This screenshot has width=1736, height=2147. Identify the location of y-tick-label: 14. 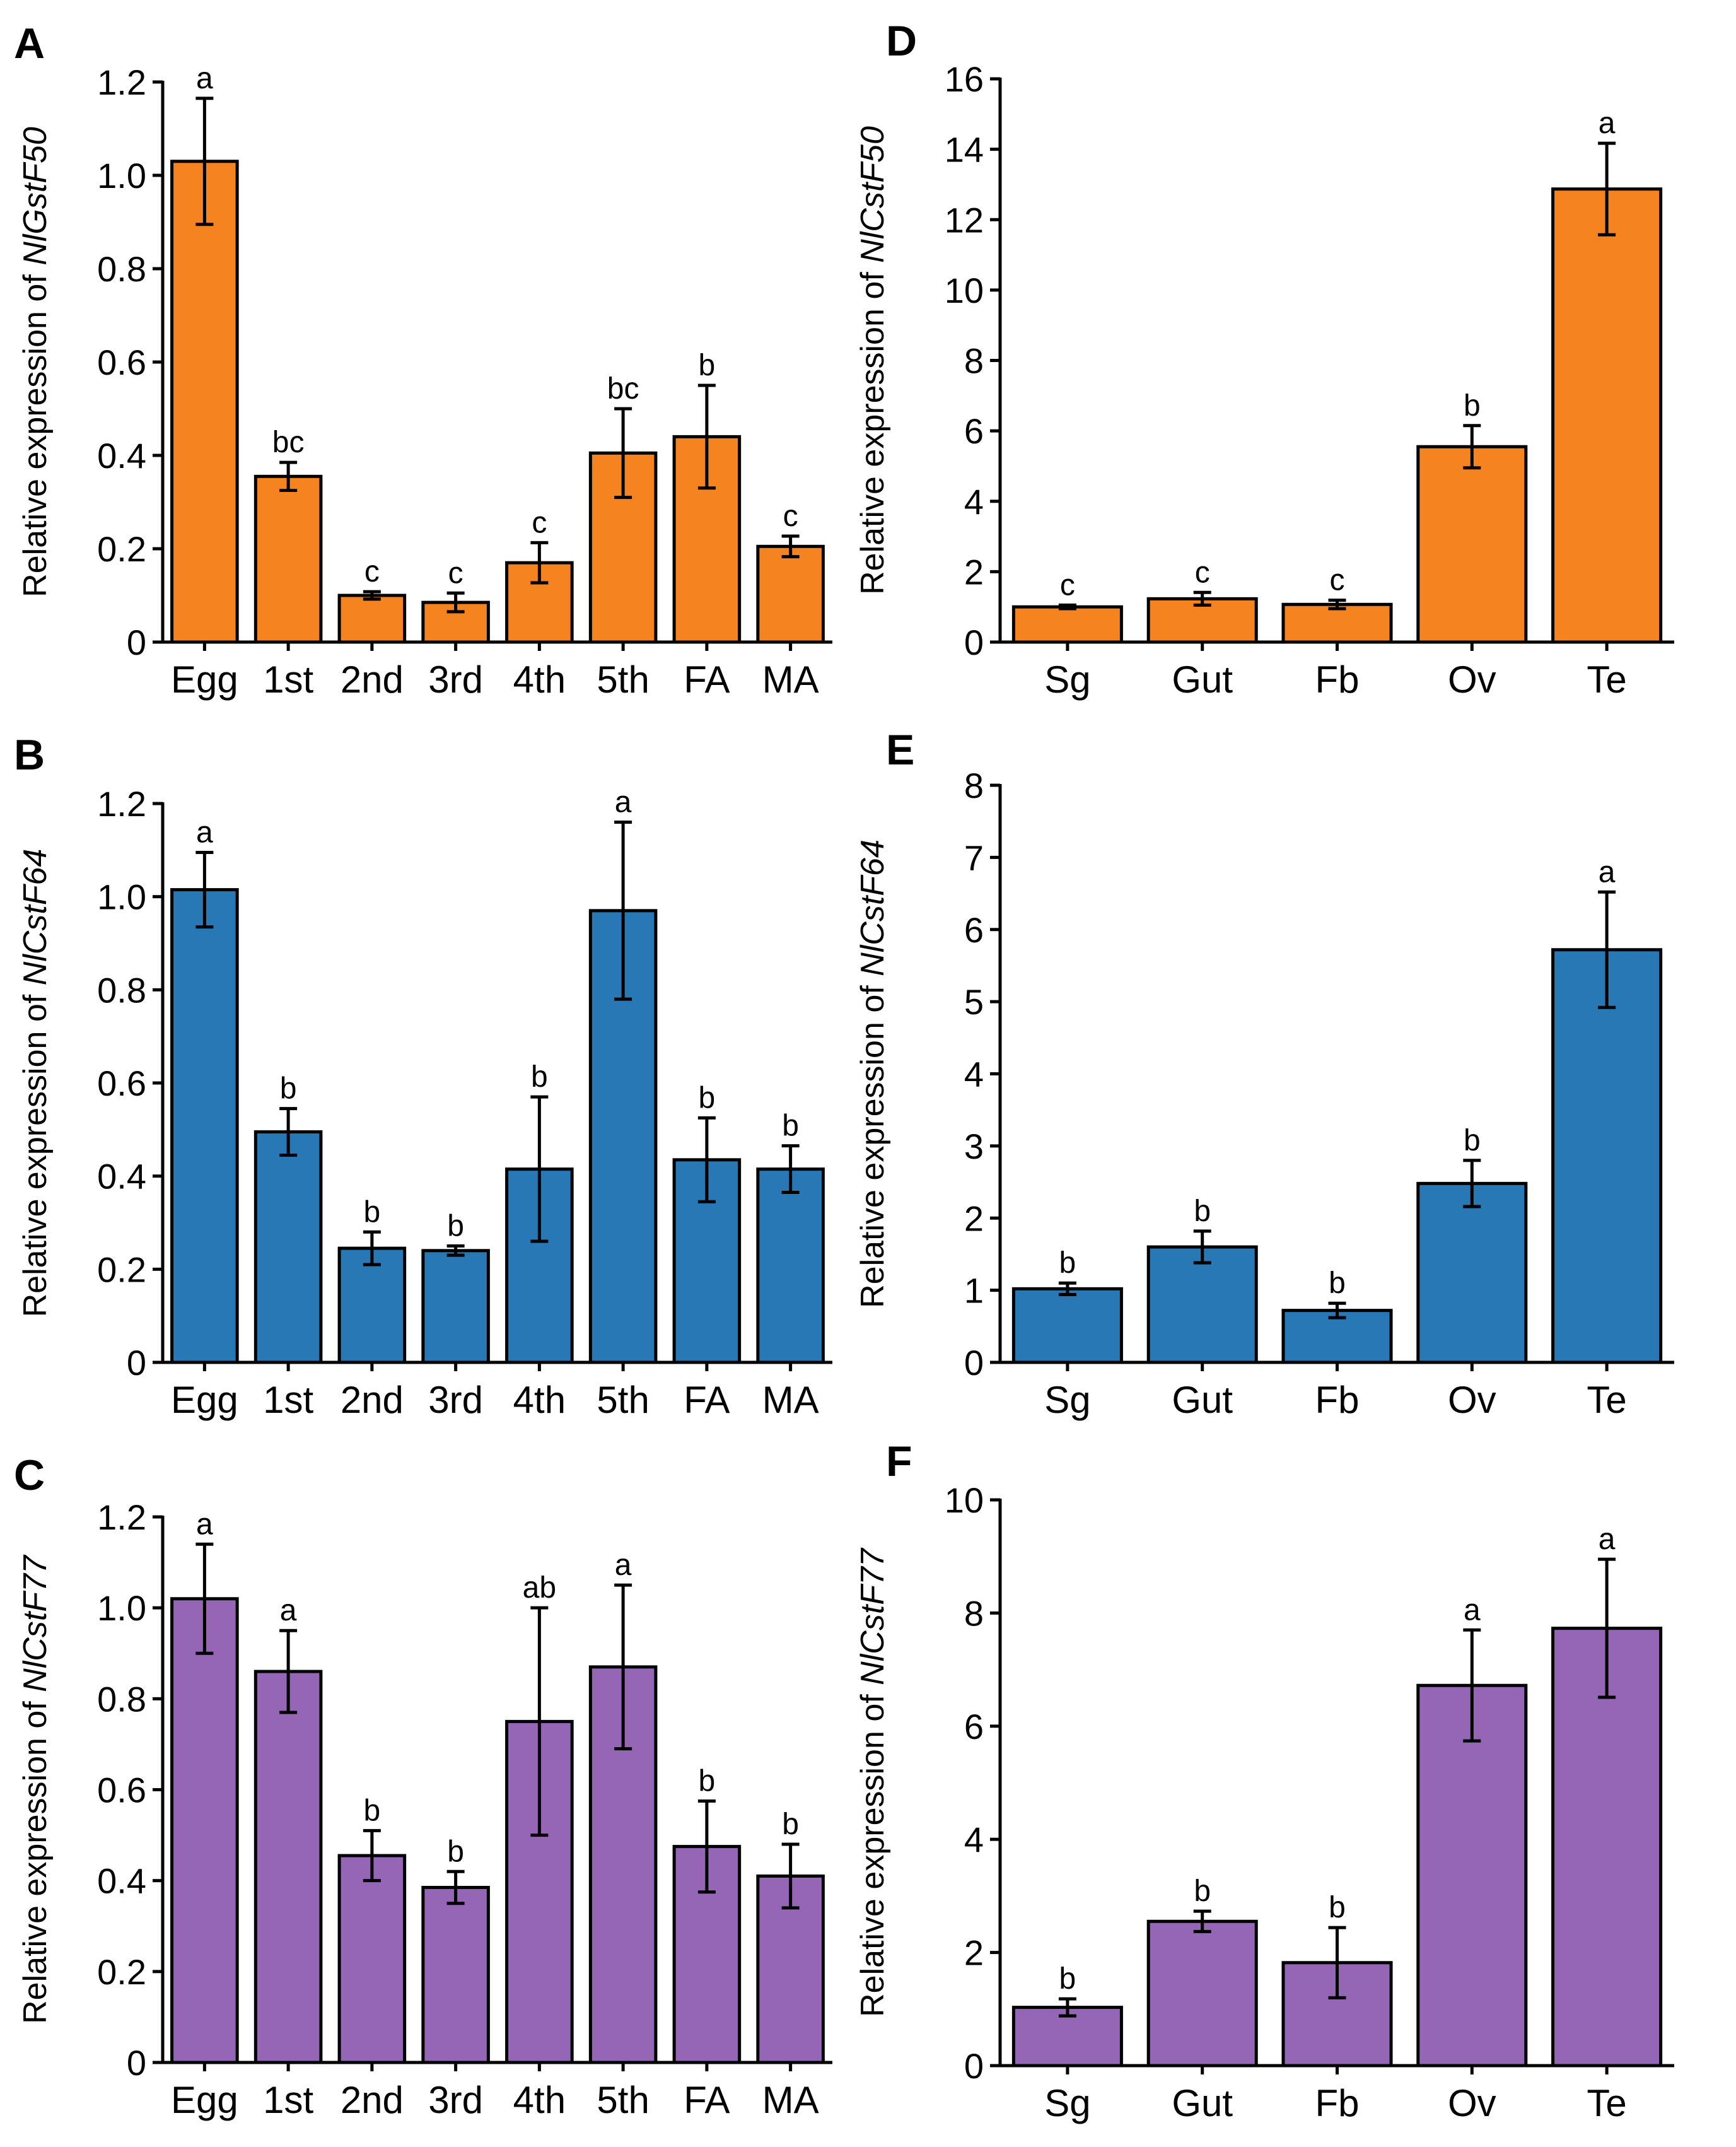
(964, 150).